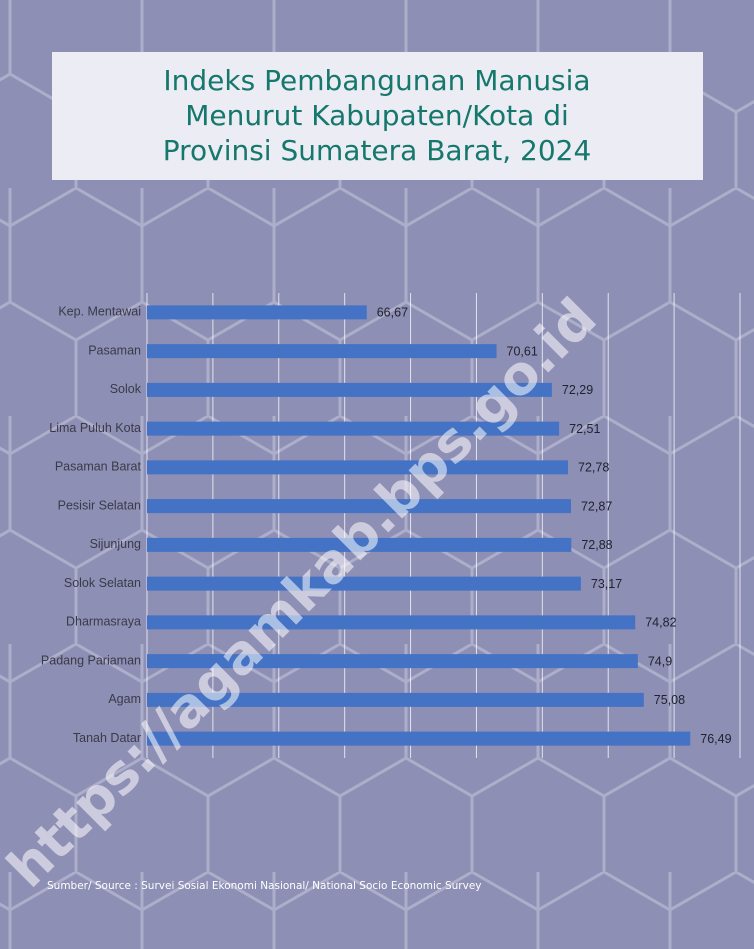 The image size is (754, 949). Describe the element at coordinates (102, 583) in the screenshot. I see `y-tick-label: Solok Selatan` at that location.